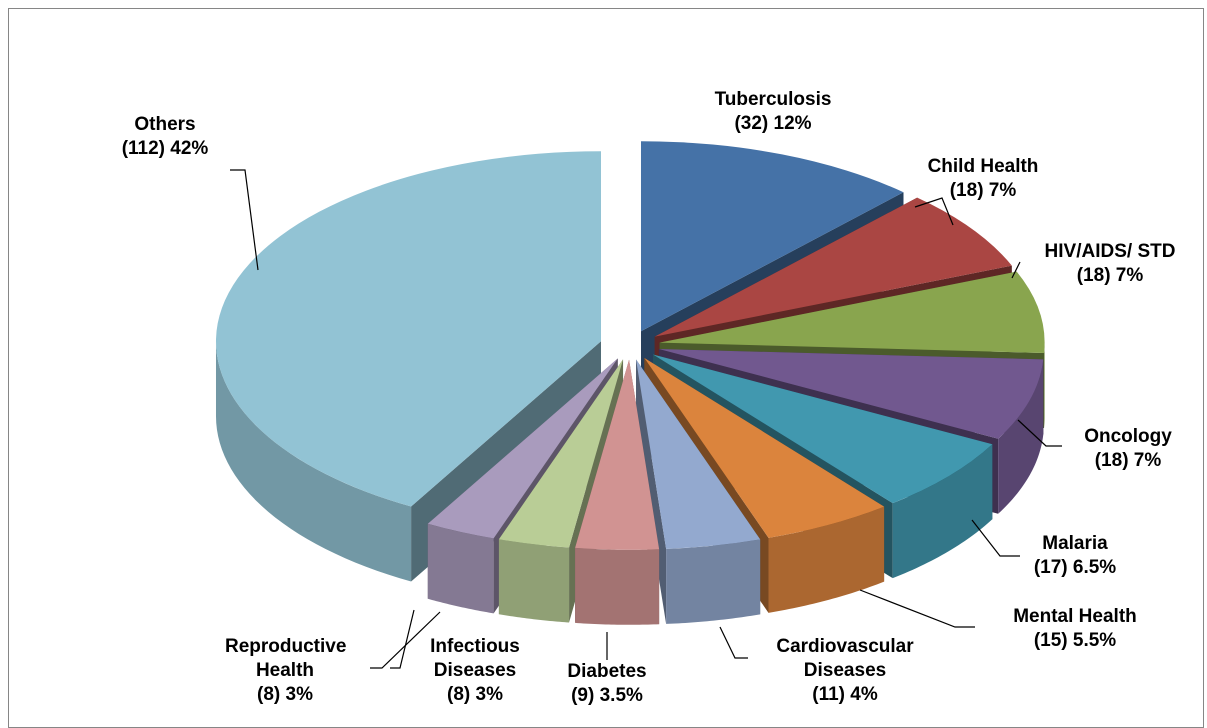 The height and width of the screenshot is (728, 1207). What do you see at coordinates (845, 694) in the screenshot?
I see `value-label: (11) 4%` at bounding box center [845, 694].